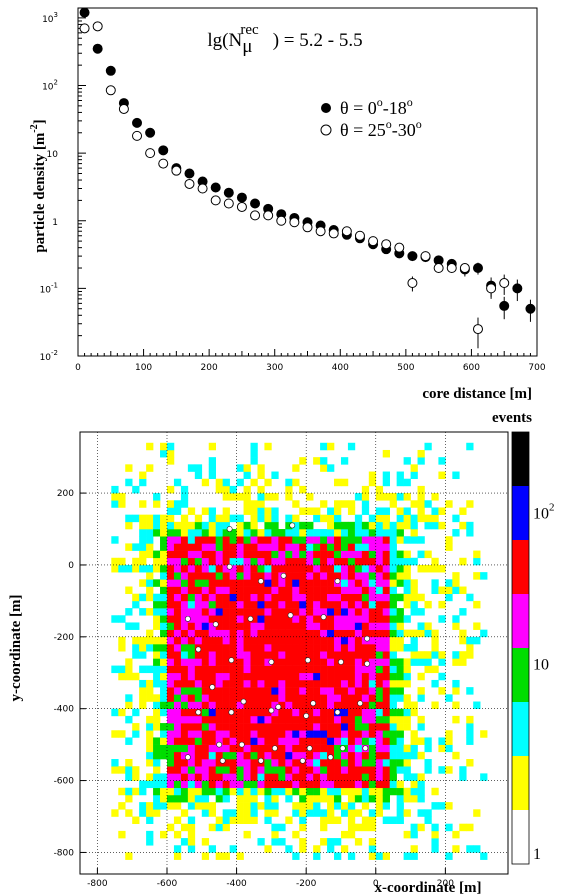  What do you see at coordinates (520, 837) in the screenshot?
I see `colorbar-segment` at bounding box center [520, 837].